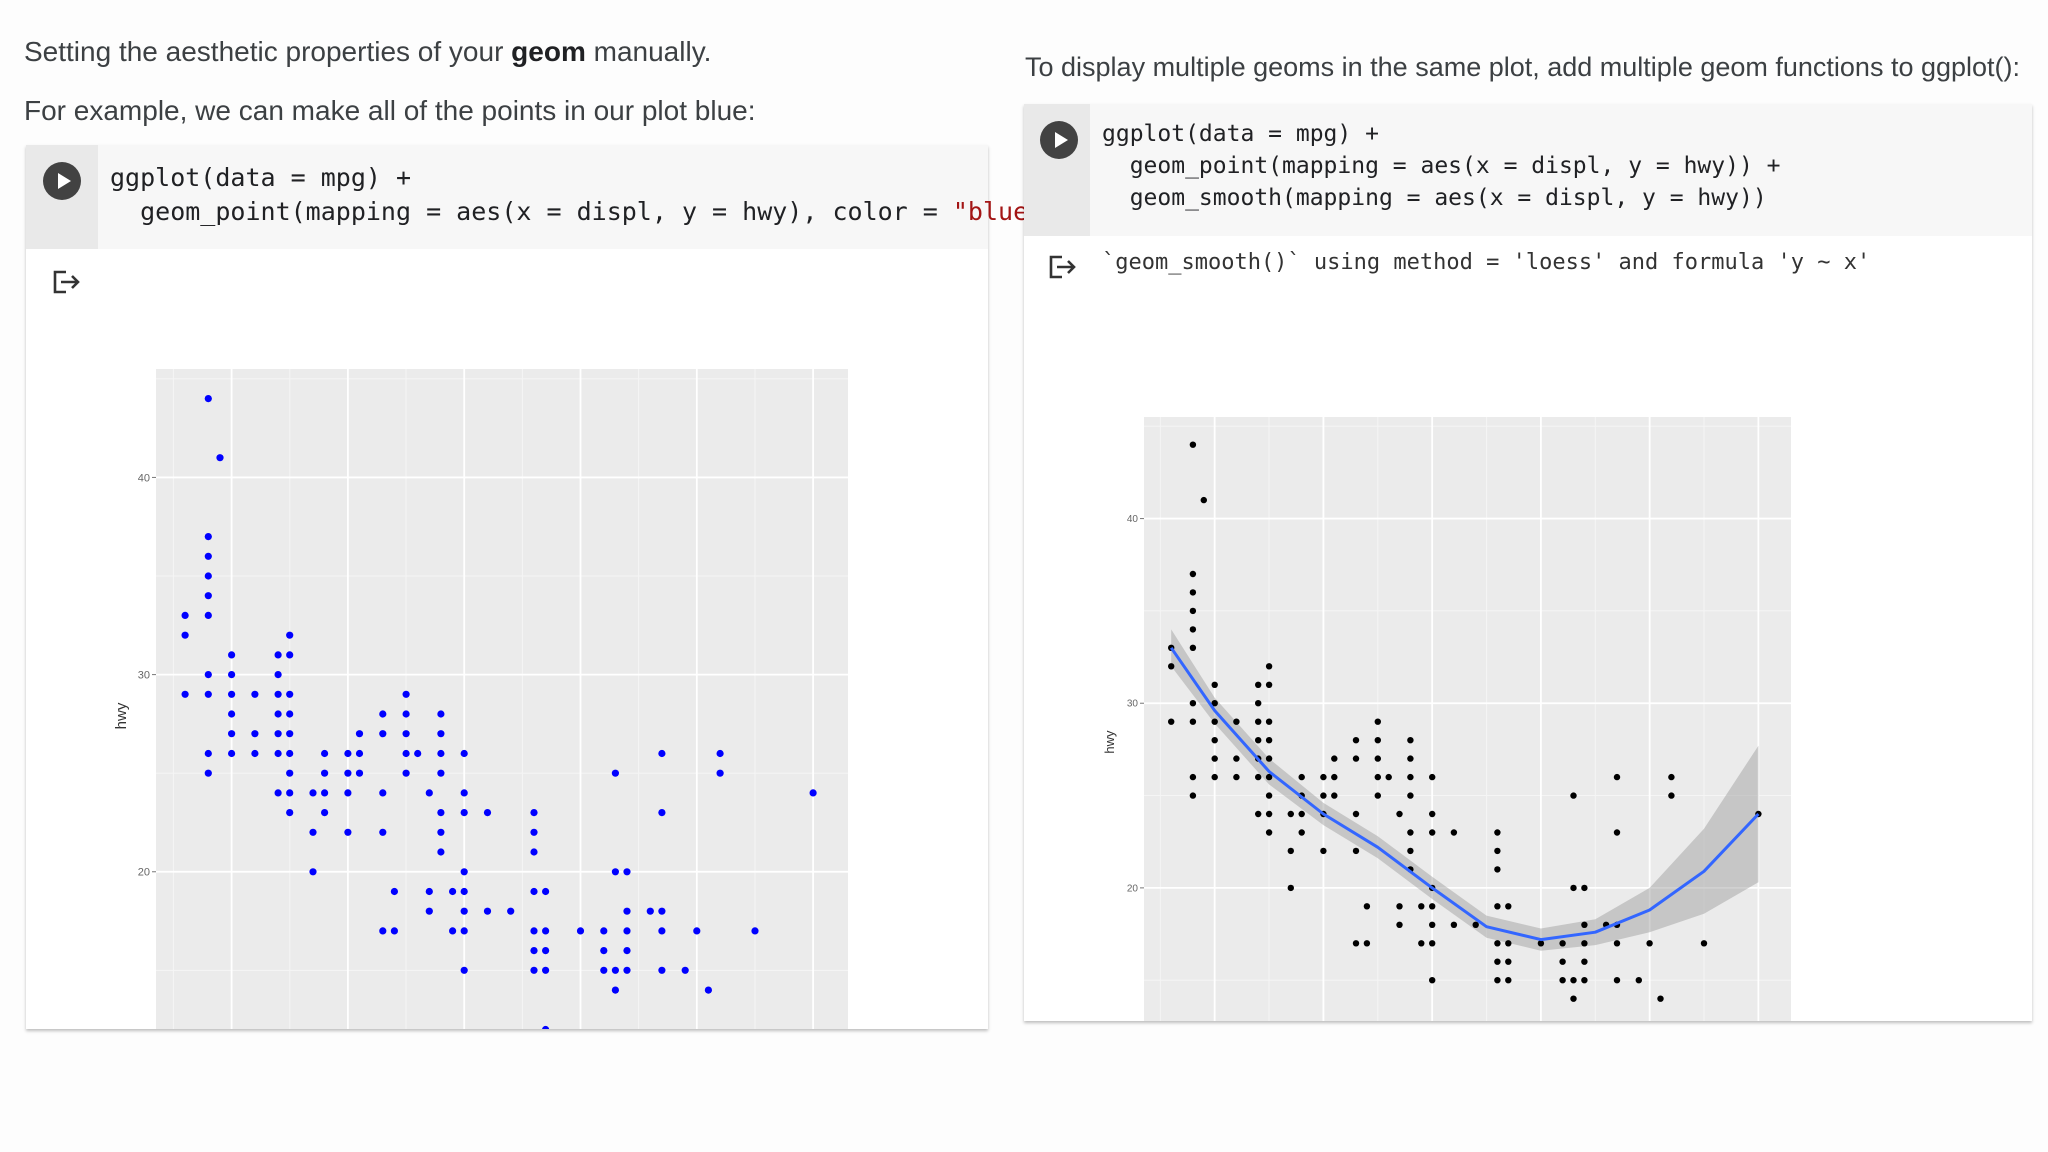 The height and width of the screenshot is (1152, 2048). What do you see at coordinates (1465, 790) in the screenshot?
I see `smooth-confidence-band` at bounding box center [1465, 790].